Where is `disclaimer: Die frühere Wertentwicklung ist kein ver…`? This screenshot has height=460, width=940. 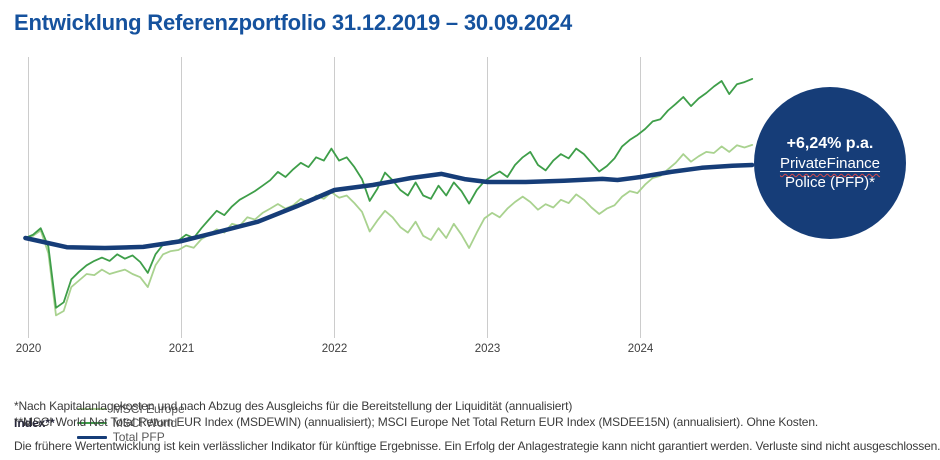 disclaimer: Die frühere Wertentwicklung ist kein ver… is located at coordinates (477, 446).